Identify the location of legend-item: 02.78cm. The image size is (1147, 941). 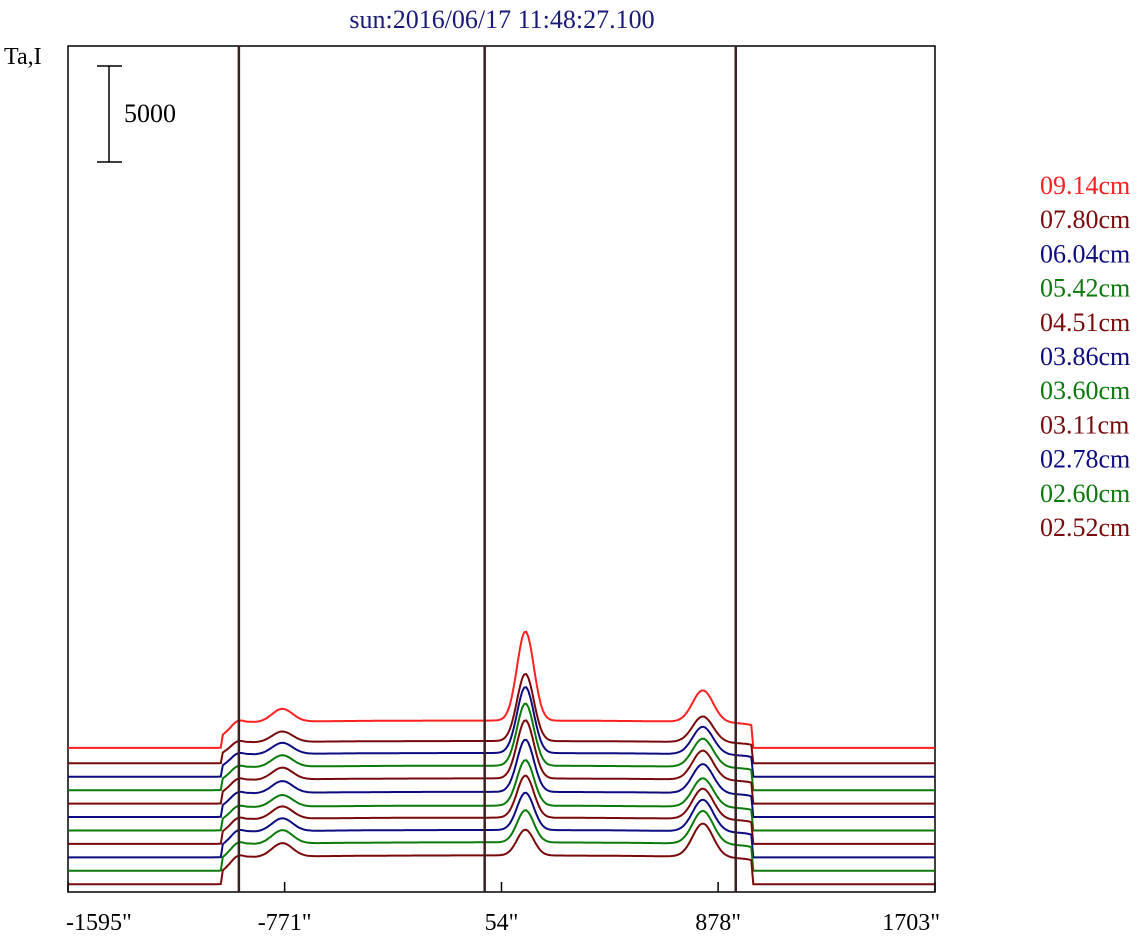
(1085, 459).